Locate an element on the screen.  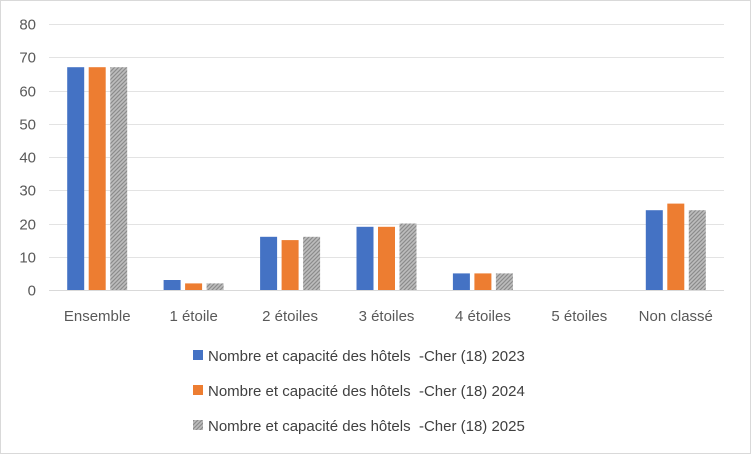
y-tick-label: 70 is located at coordinates (27, 58).